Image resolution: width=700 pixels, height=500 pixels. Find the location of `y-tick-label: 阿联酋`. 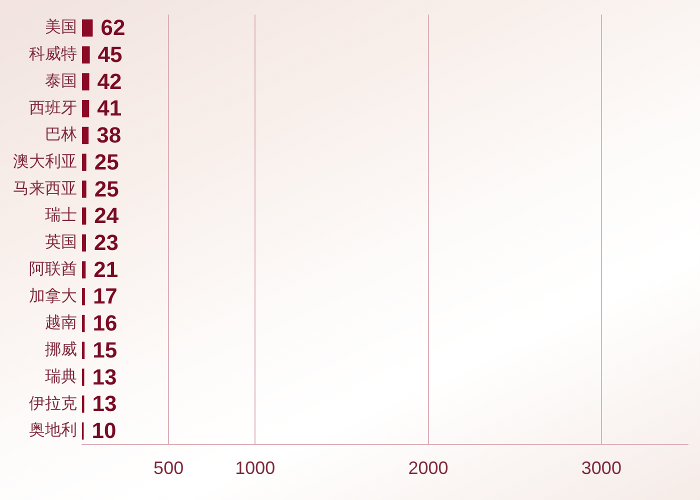

y-tick-label: 阿联酋 is located at coordinates (53, 268).